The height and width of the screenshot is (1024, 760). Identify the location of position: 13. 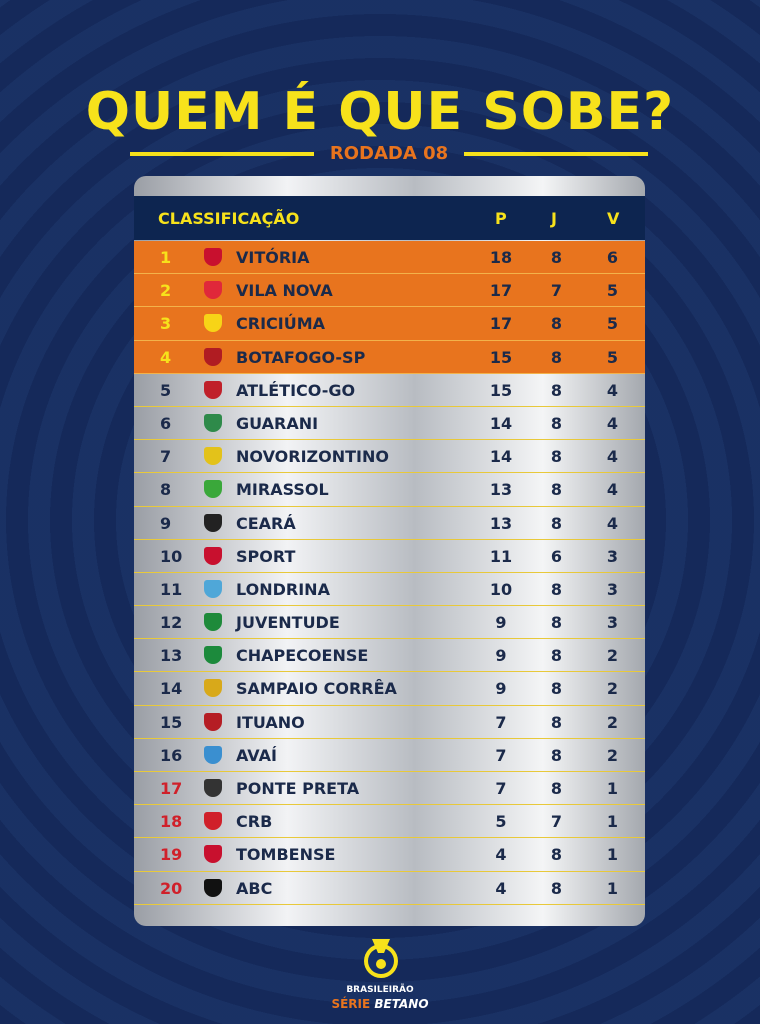
(171, 656).